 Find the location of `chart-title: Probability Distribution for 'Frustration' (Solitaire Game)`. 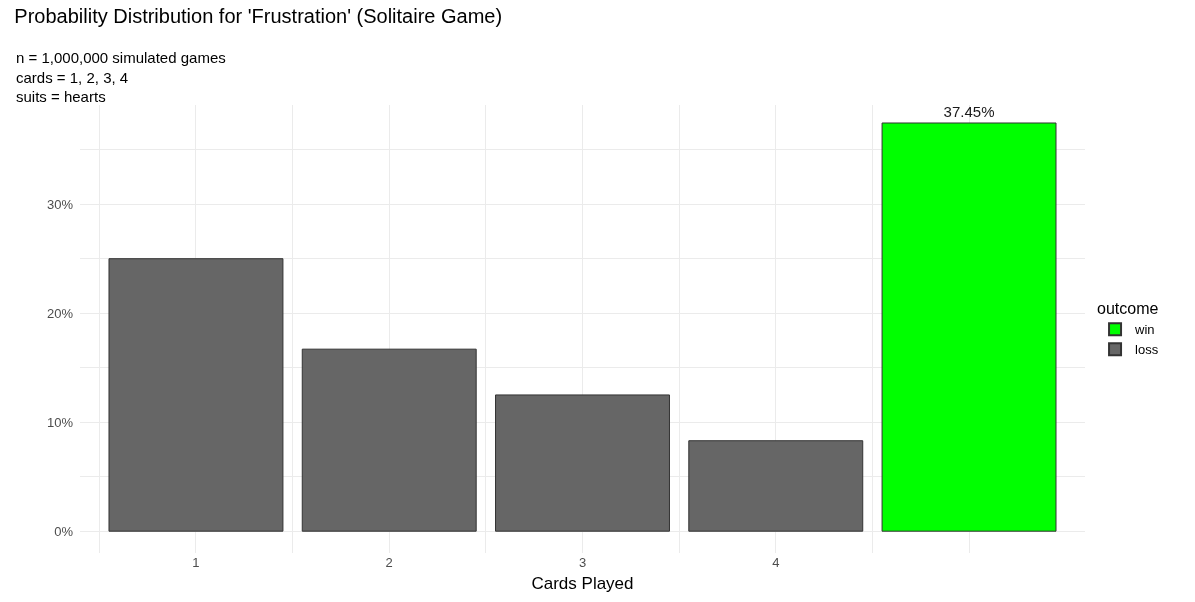

chart-title: Probability Distribution for 'Frustration' (Solitaire Game) is located at coordinates (258, 16).